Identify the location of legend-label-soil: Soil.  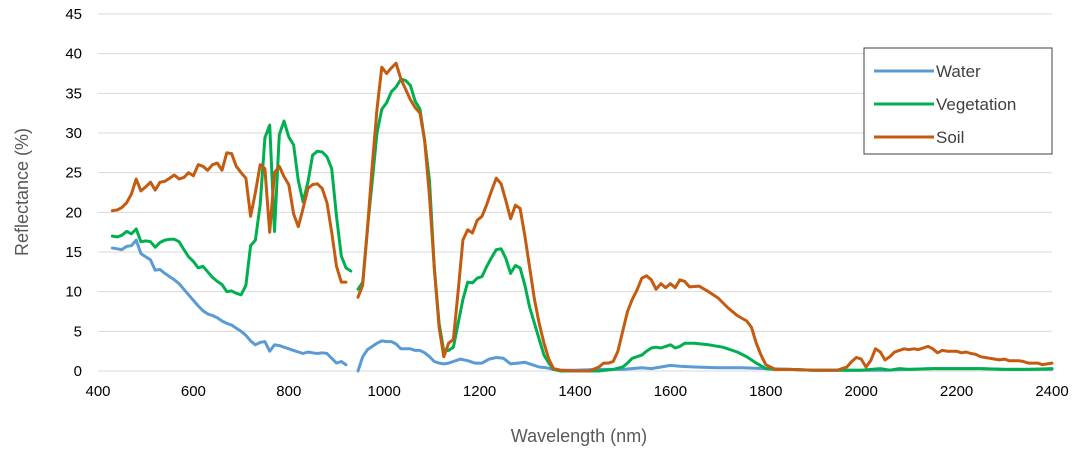
(950, 137).